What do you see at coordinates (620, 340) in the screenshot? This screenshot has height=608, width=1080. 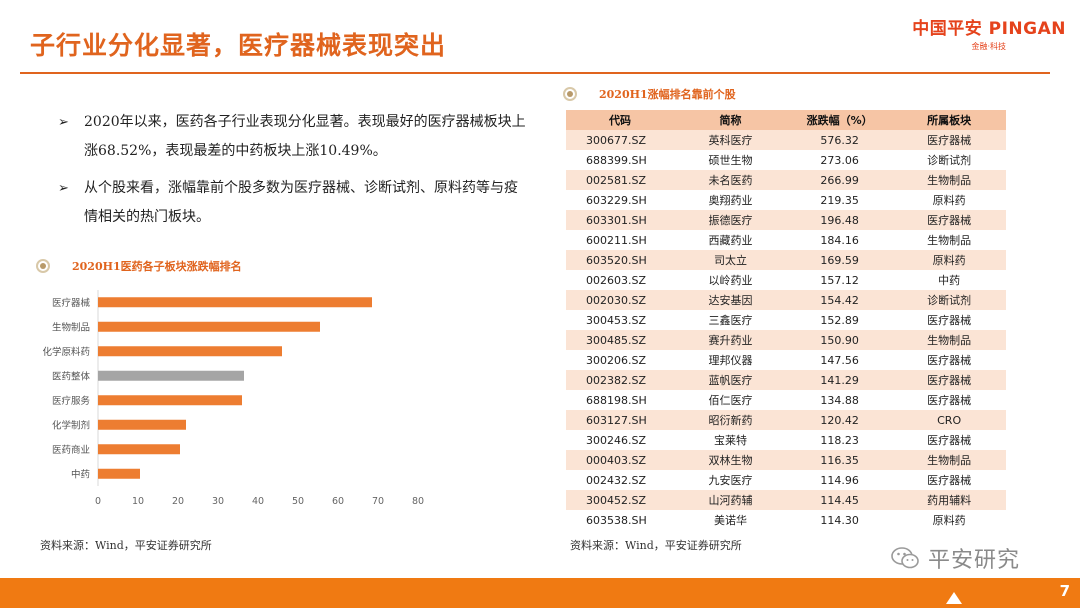 I see `cell-code: 300485.SZ` at bounding box center [620, 340].